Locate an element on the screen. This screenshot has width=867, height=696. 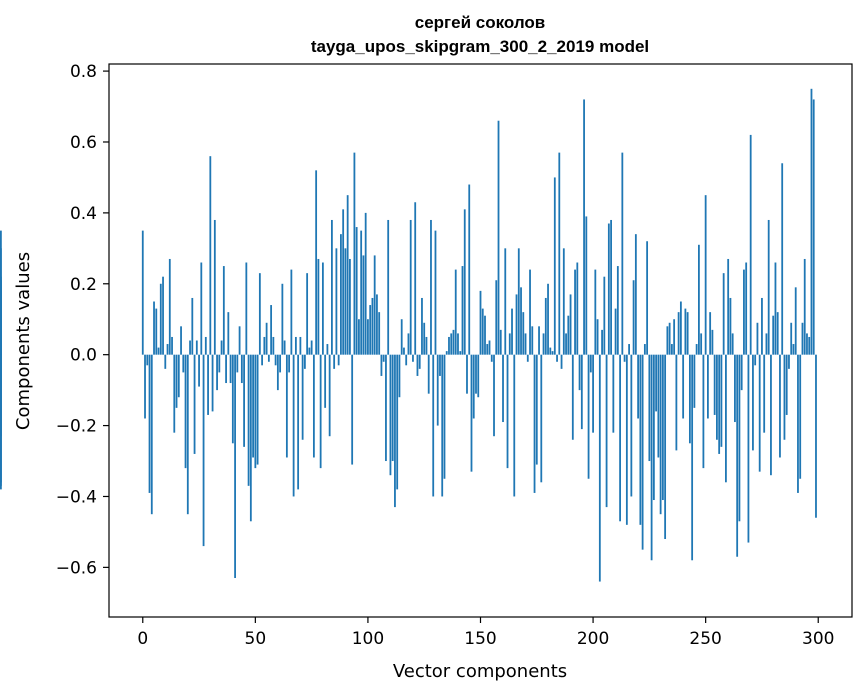
x-tick-label: 250 is located at coordinates (705, 639).